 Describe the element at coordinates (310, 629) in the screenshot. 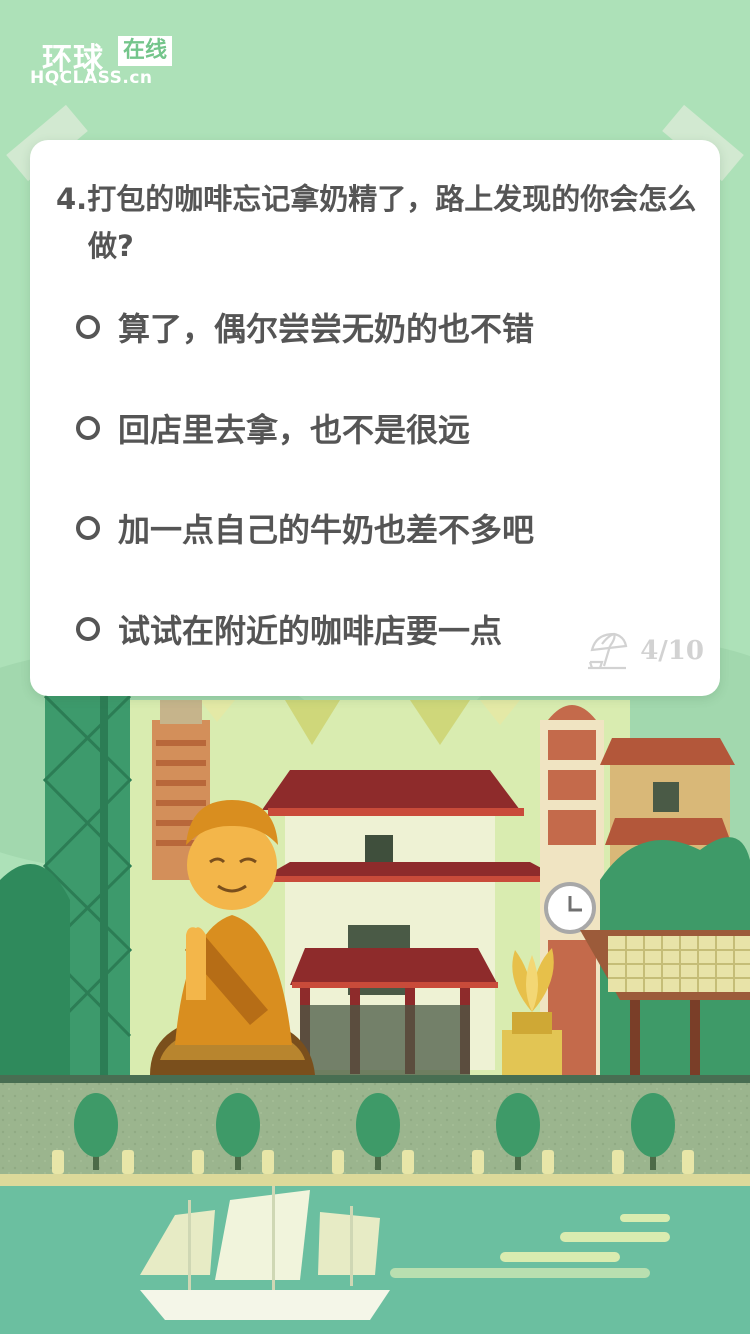

I see `answer-option-label: 试试在附近的咖啡店要一点` at that location.